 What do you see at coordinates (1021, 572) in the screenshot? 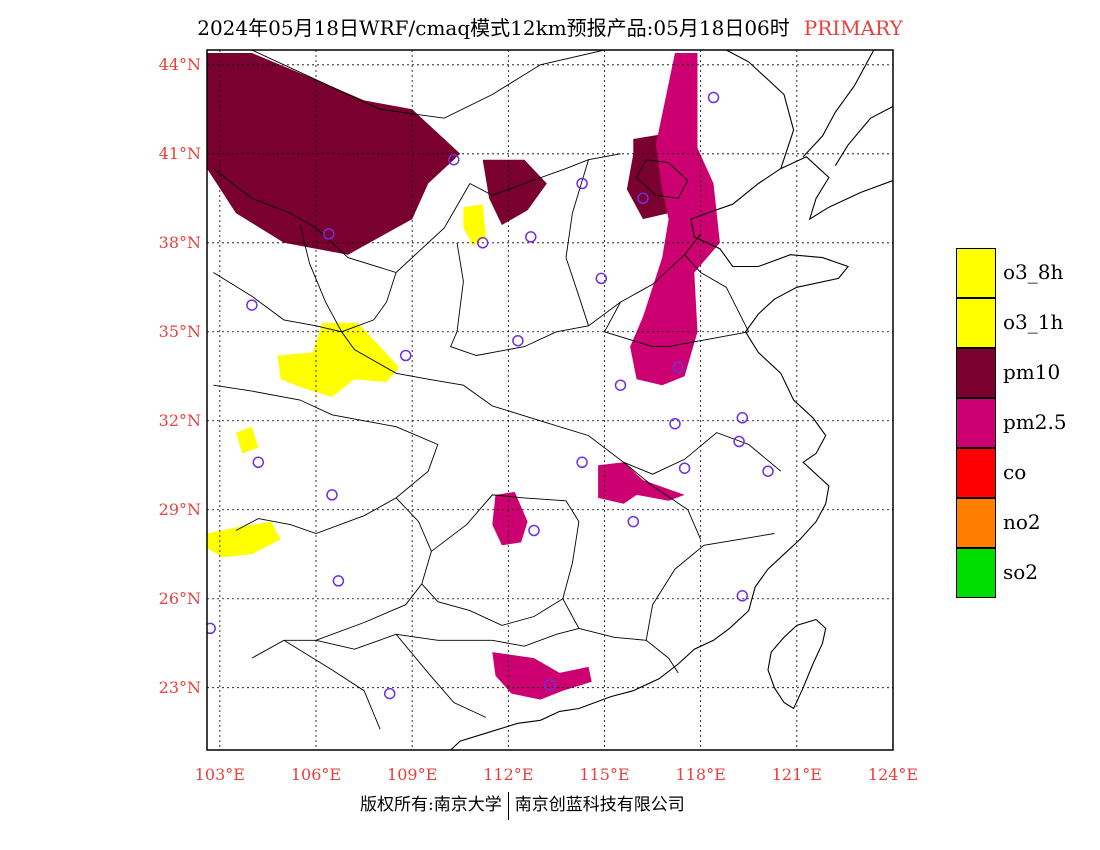
I see `legend-label: so2` at bounding box center [1021, 572].